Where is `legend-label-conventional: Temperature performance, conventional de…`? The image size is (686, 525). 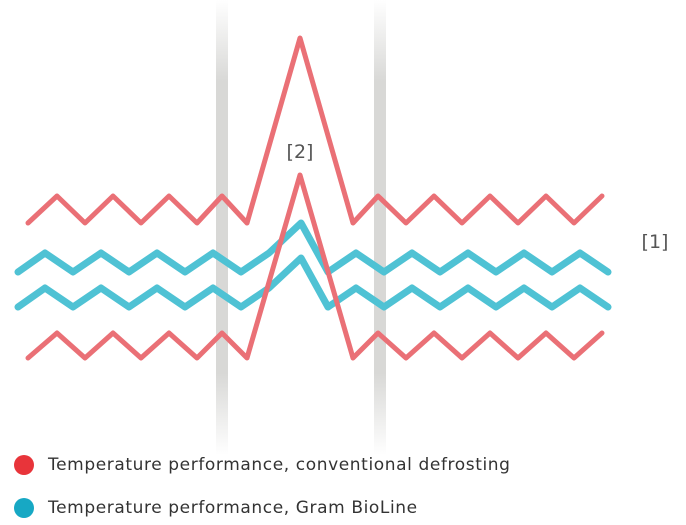 legend-label-conventional: Temperature performance, conventional de… is located at coordinates (279, 465).